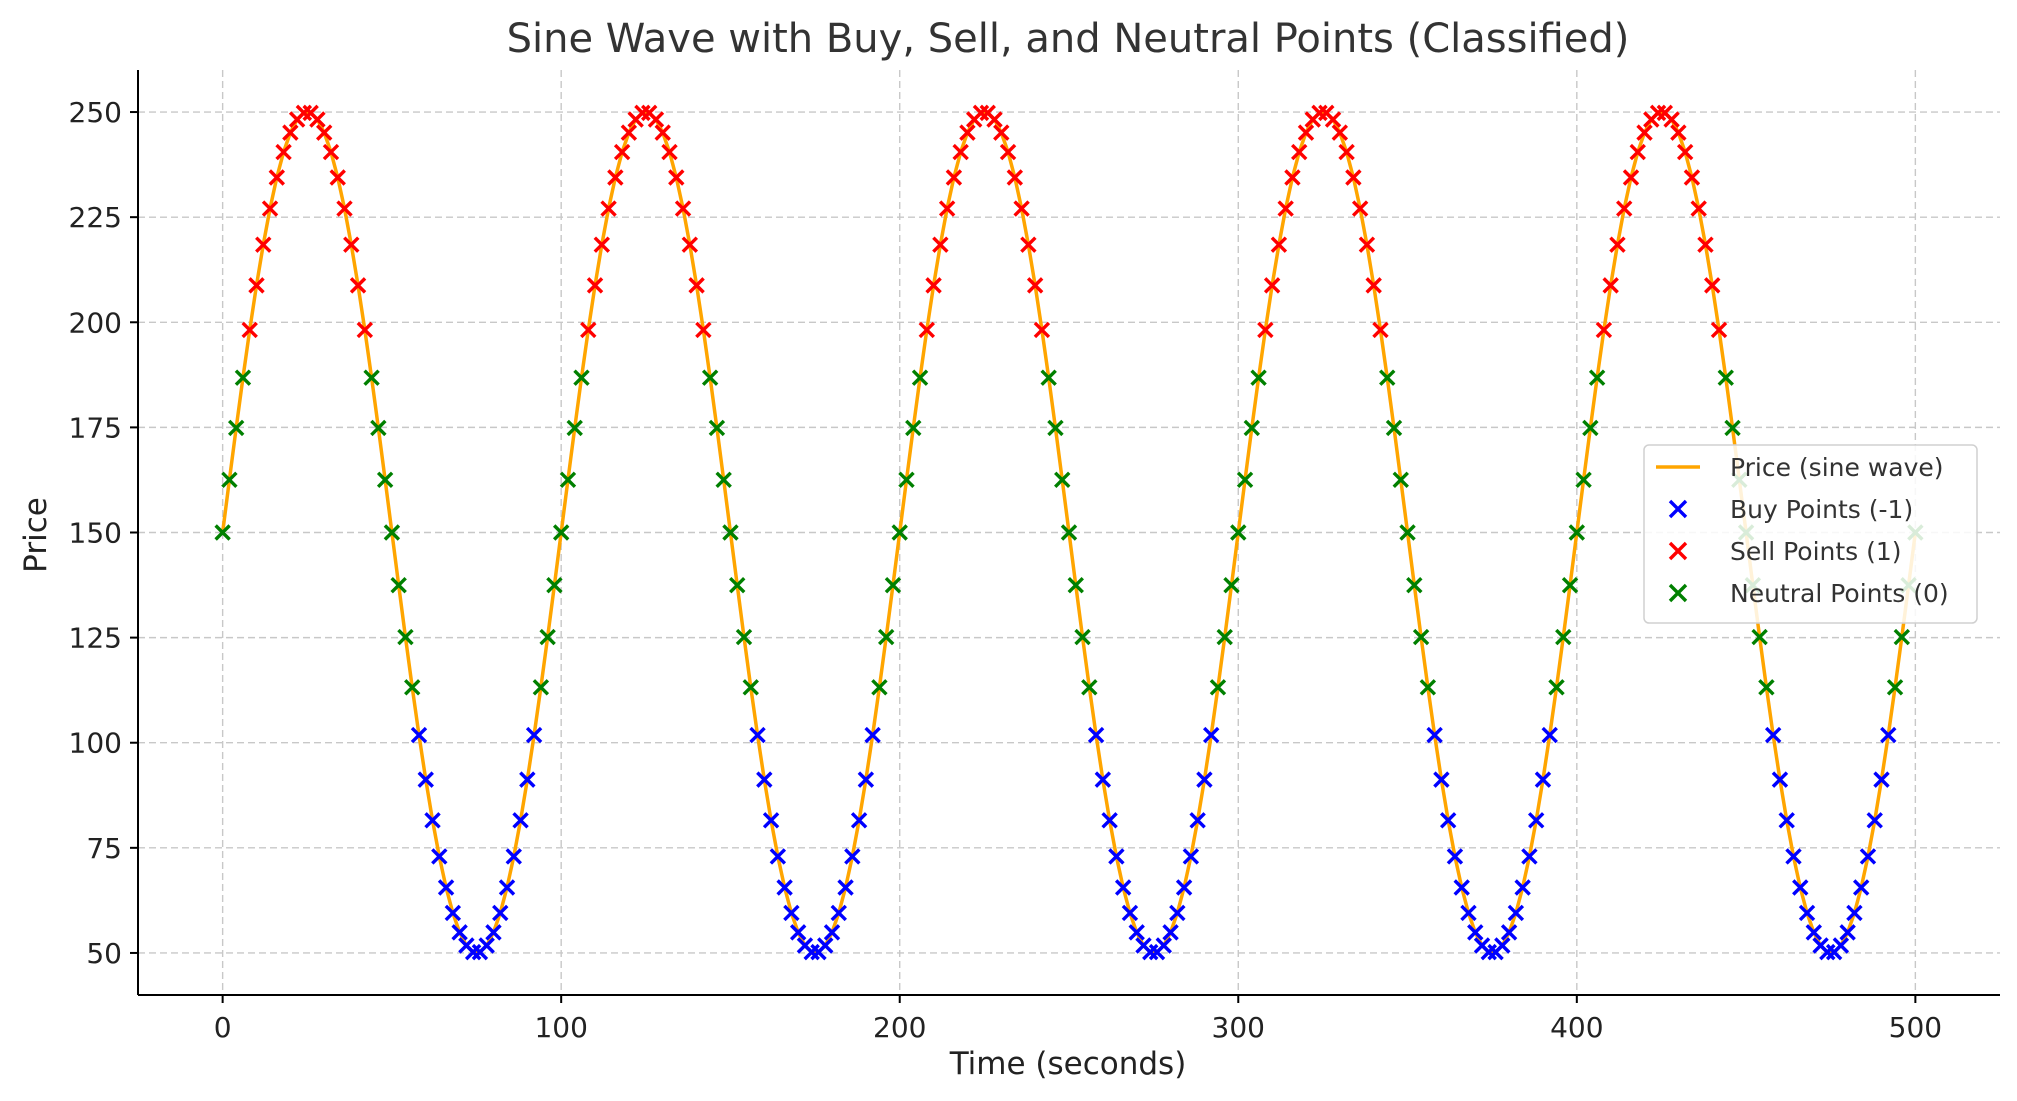  What do you see at coordinates (1576, 1027) in the screenshot?
I see `x-tick-label: 400` at bounding box center [1576, 1027].